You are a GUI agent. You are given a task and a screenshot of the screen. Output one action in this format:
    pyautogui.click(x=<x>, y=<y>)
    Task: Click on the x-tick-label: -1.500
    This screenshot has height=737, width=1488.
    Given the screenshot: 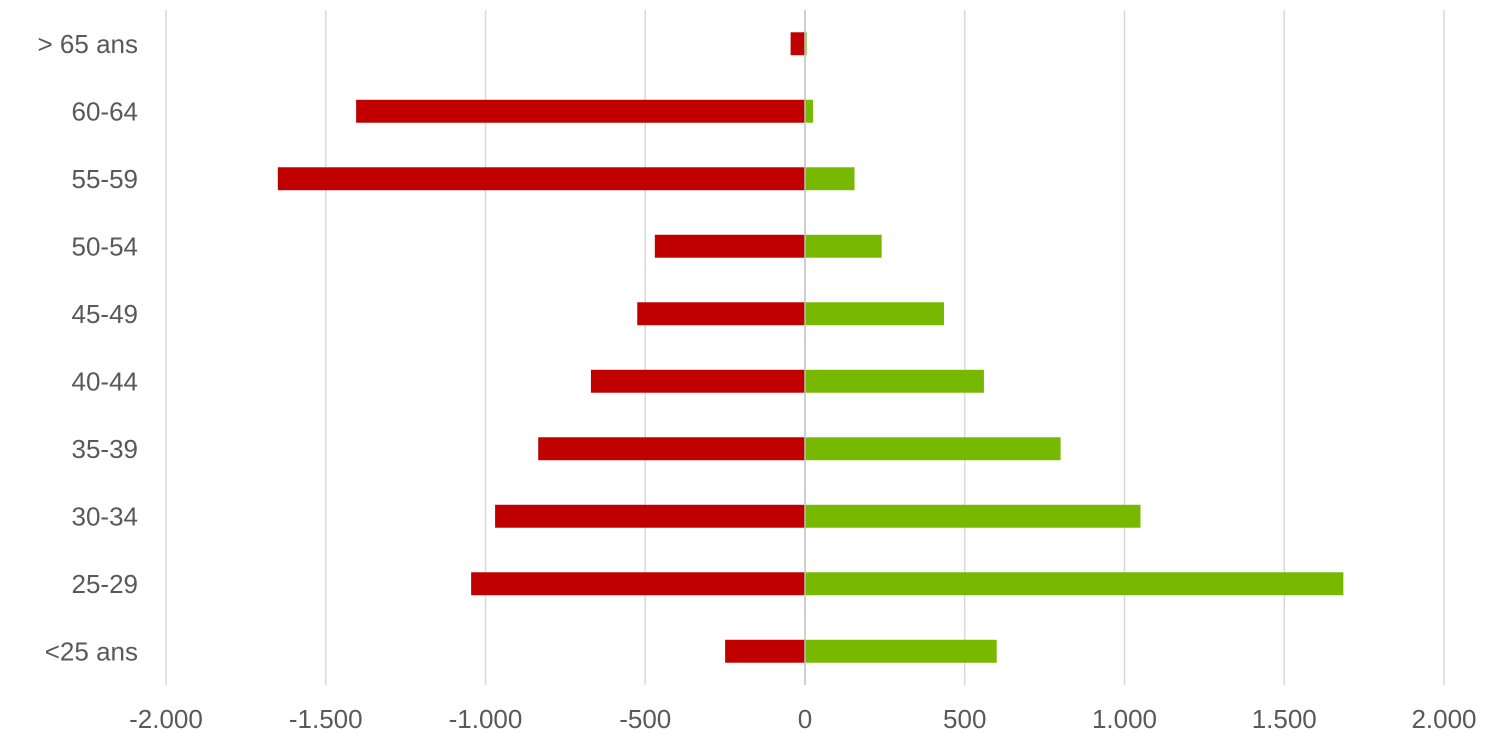 What is the action you would take?
    pyautogui.click(x=326, y=719)
    